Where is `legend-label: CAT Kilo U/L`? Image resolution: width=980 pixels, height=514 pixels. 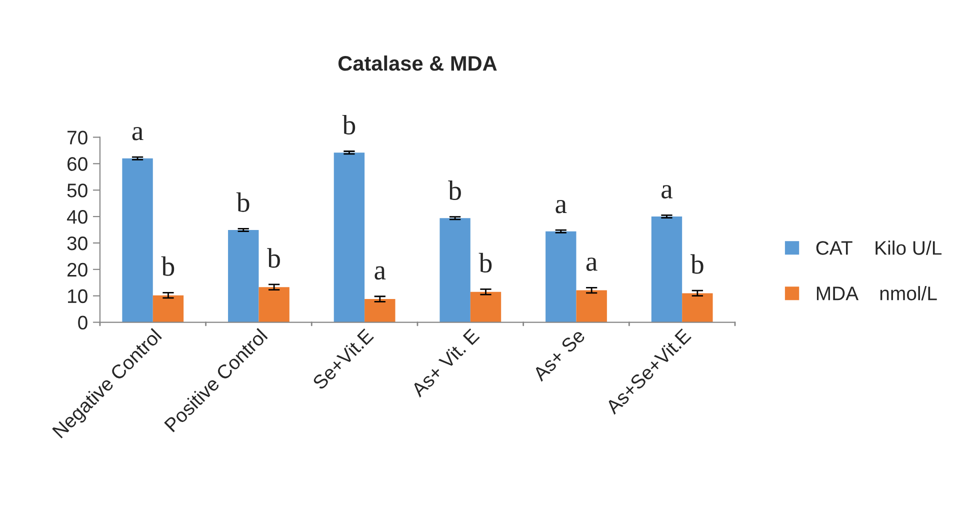 legend-label: CAT Kilo U/L is located at coordinates (879, 247).